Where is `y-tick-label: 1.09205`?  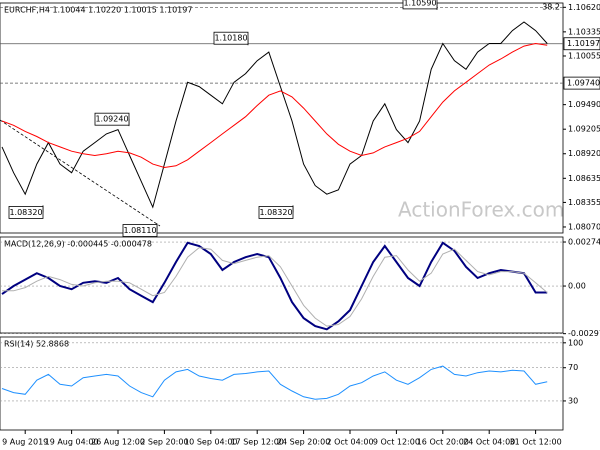
y-tick-label: 1.09205 is located at coordinates (584, 129).